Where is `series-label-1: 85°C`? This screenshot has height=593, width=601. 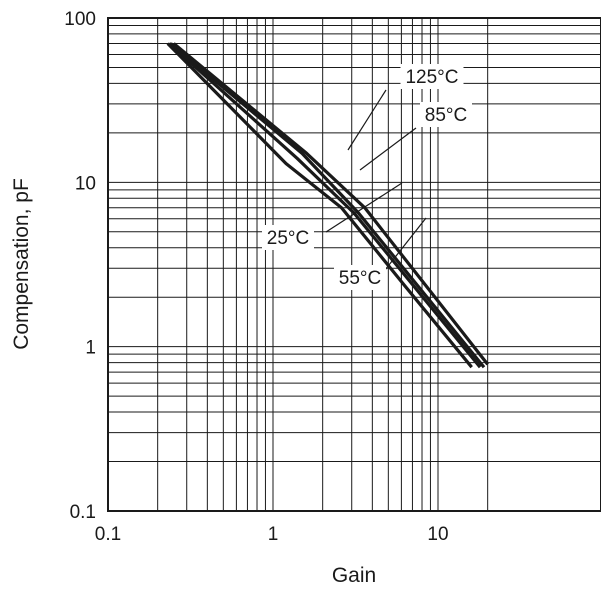 series-label-1: 85°C is located at coordinates (446, 115).